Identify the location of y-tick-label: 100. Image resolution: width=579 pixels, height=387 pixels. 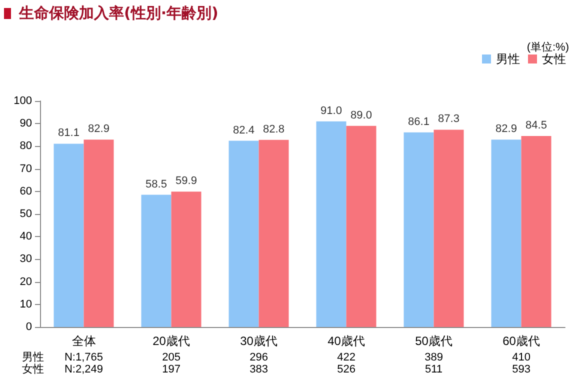
(23, 101).